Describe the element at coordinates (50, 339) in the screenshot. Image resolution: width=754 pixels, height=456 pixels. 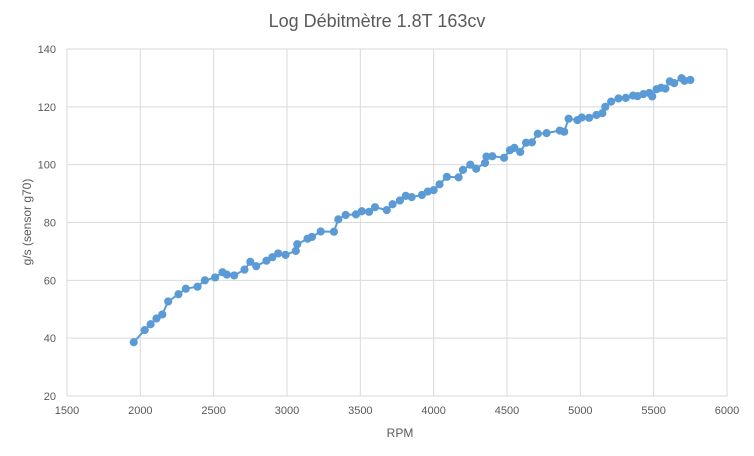
I see `y-tick-label: 40` at that location.